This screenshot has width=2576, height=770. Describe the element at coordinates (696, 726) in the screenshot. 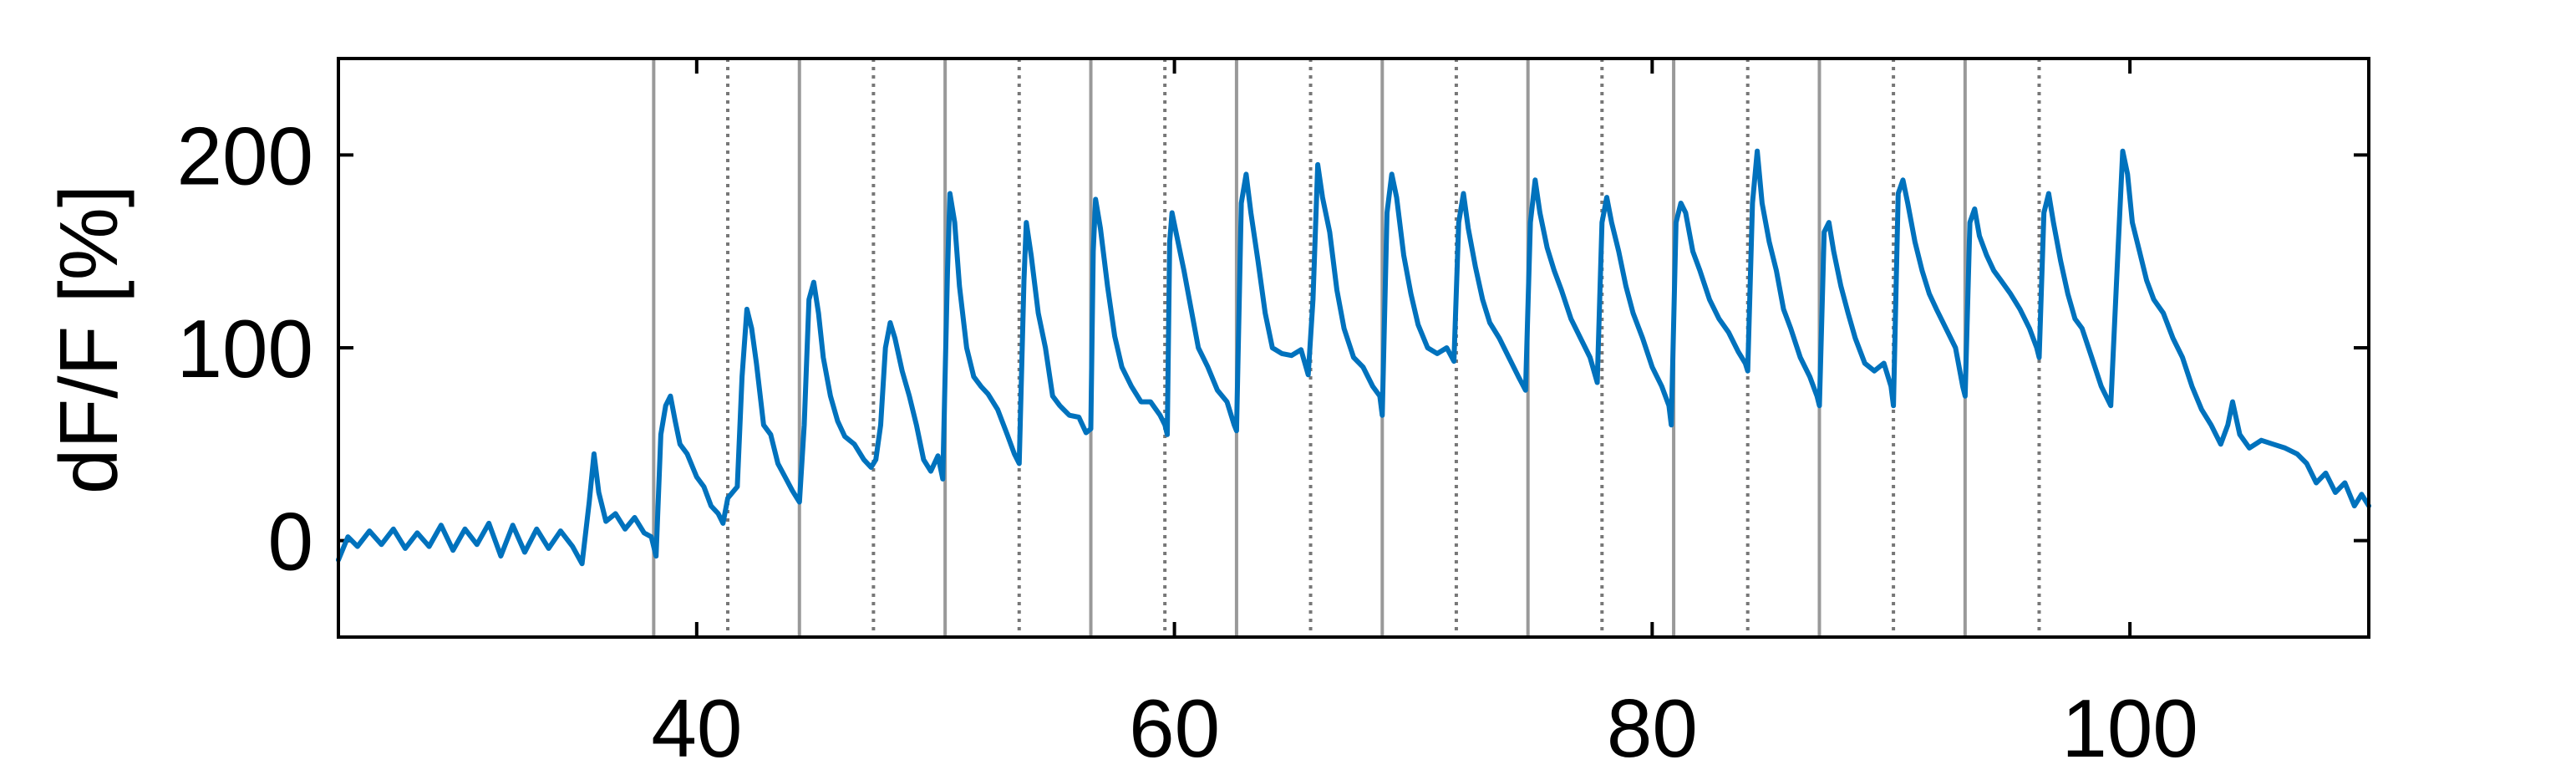

I see `x-tick-label-0: 40` at that location.